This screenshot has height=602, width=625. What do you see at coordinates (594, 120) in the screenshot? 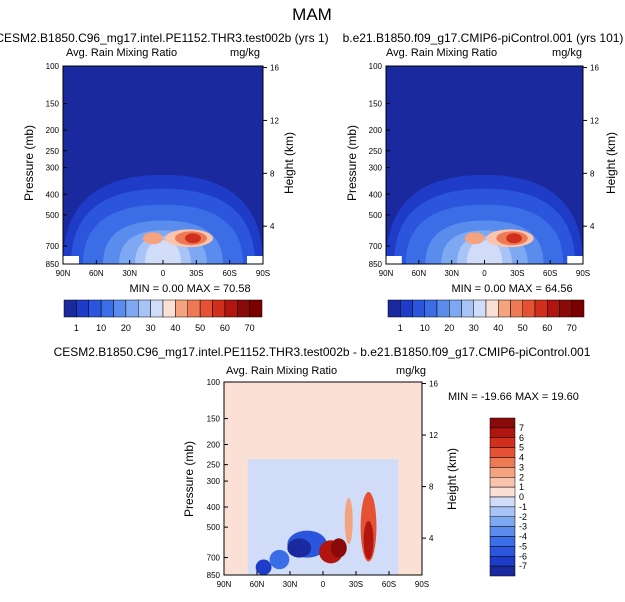
I see `y-tick-right-label: 12` at bounding box center [594, 120].